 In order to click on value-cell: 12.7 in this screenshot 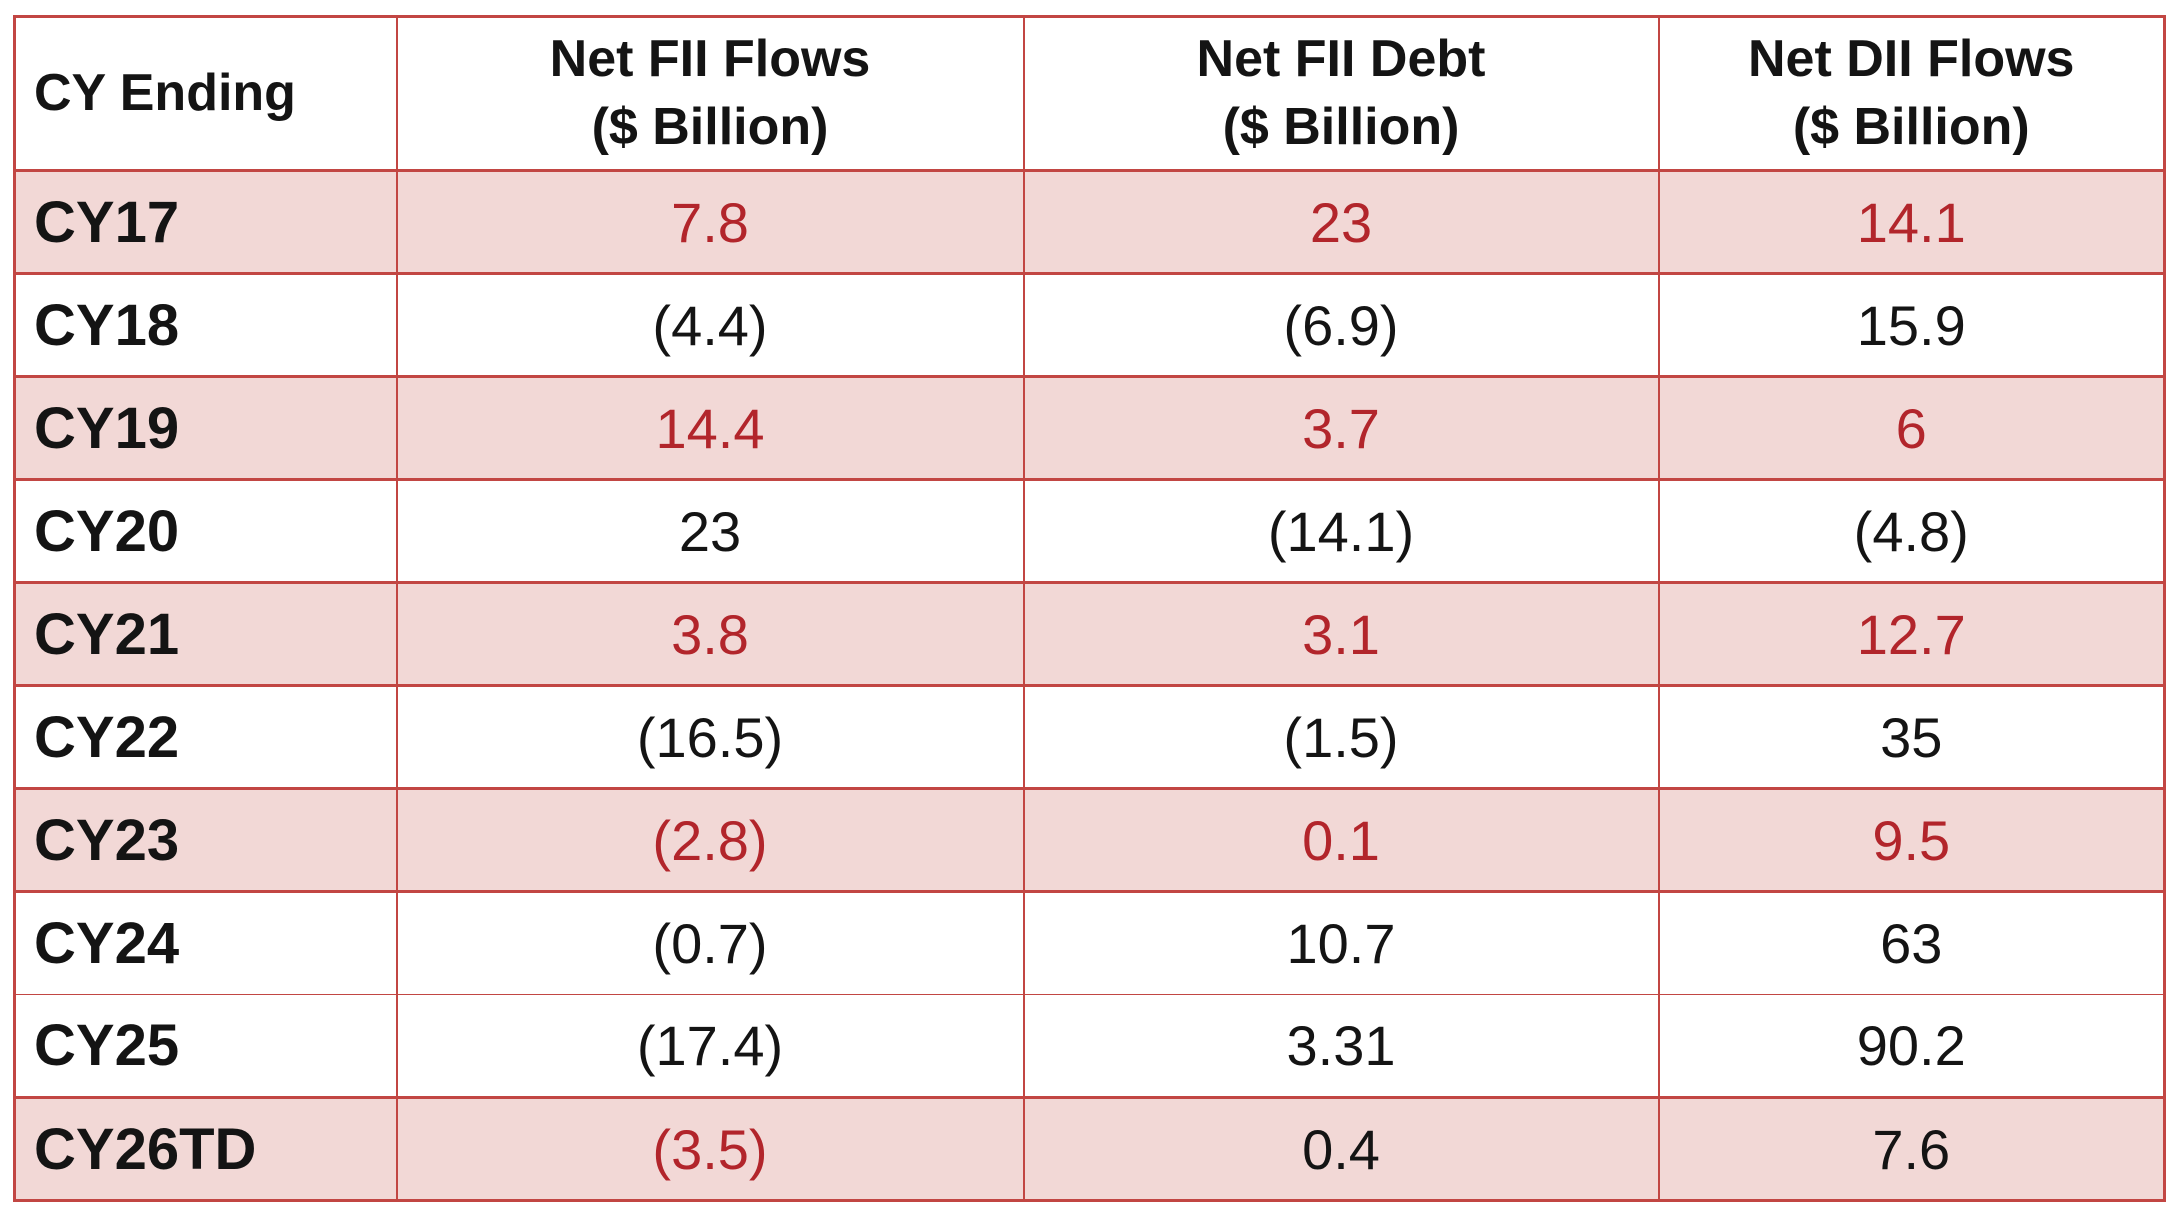, I will do `click(1911, 634)`.